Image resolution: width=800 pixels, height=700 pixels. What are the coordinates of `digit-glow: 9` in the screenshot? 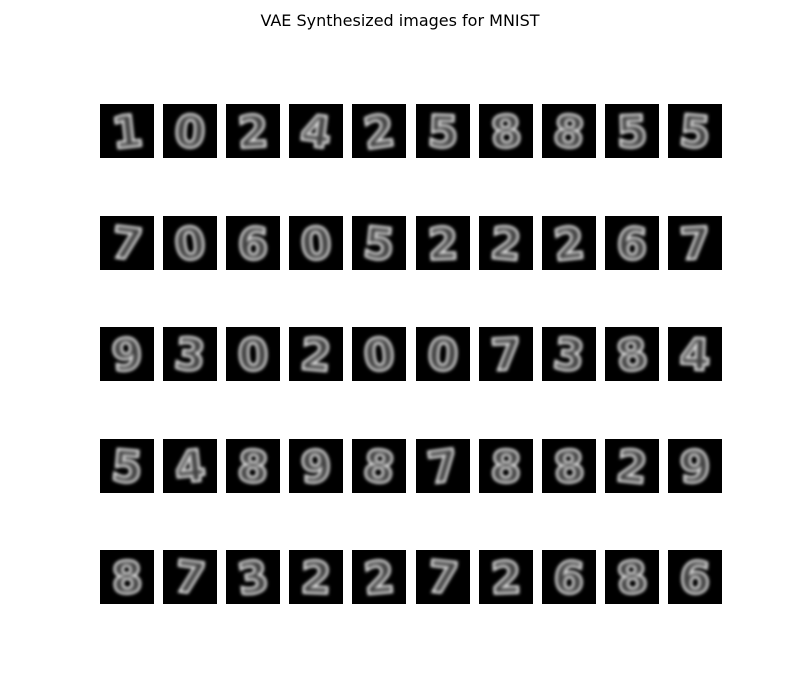 It's located at (315, 467).